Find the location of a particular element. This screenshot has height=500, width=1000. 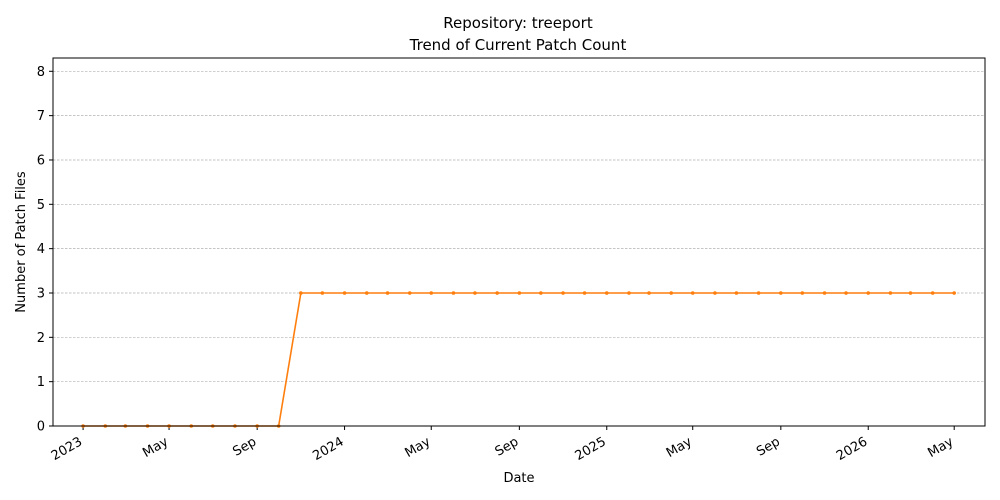

x-axis-ticks: 2023 May Sep 2024 May Sep 2025 May Sep 2026 May is located at coordinates (502, 445).